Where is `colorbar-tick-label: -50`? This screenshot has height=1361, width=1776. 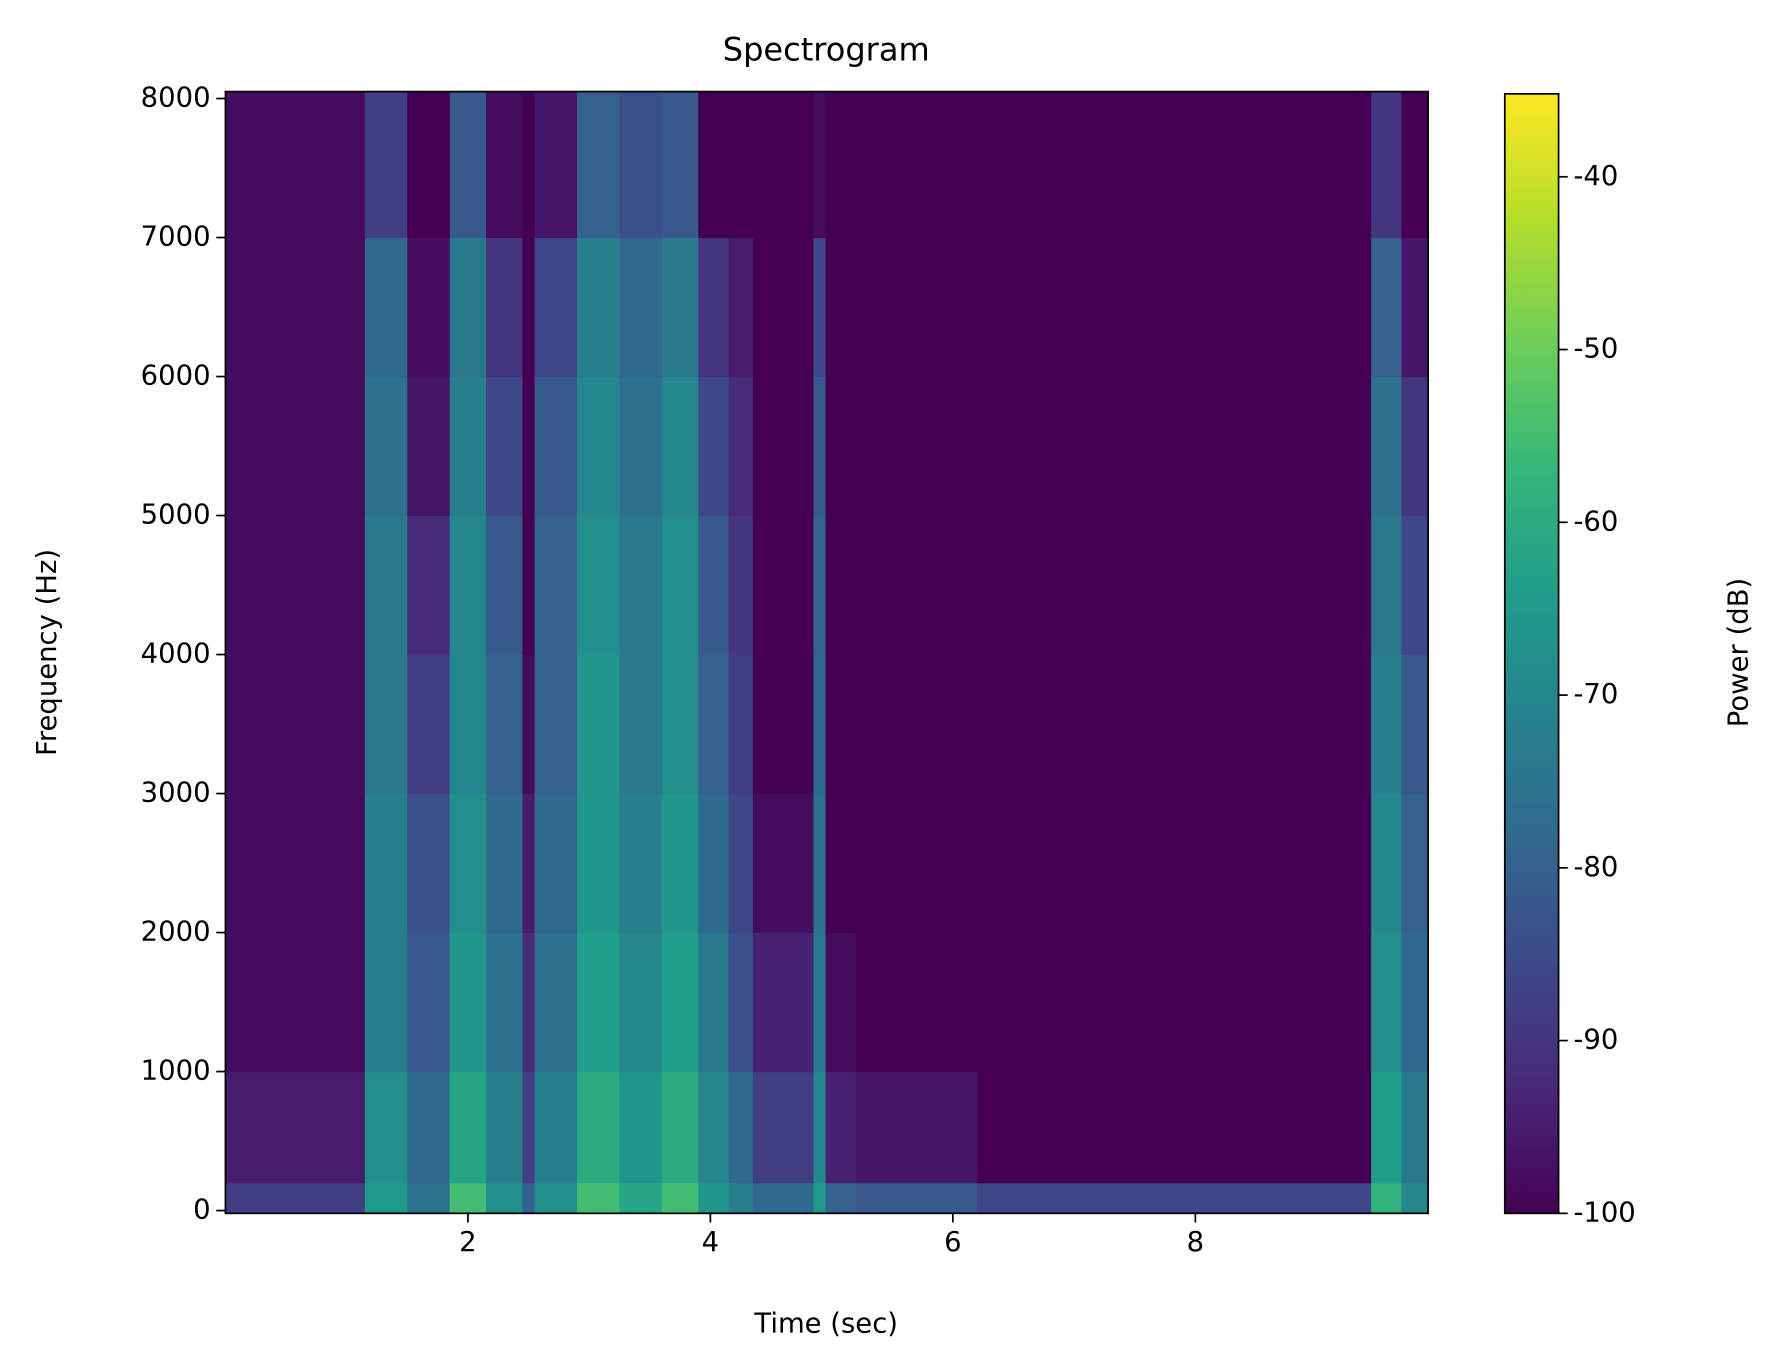 colorbar-tick-label: -50 is located at coordinates (1595, 349).